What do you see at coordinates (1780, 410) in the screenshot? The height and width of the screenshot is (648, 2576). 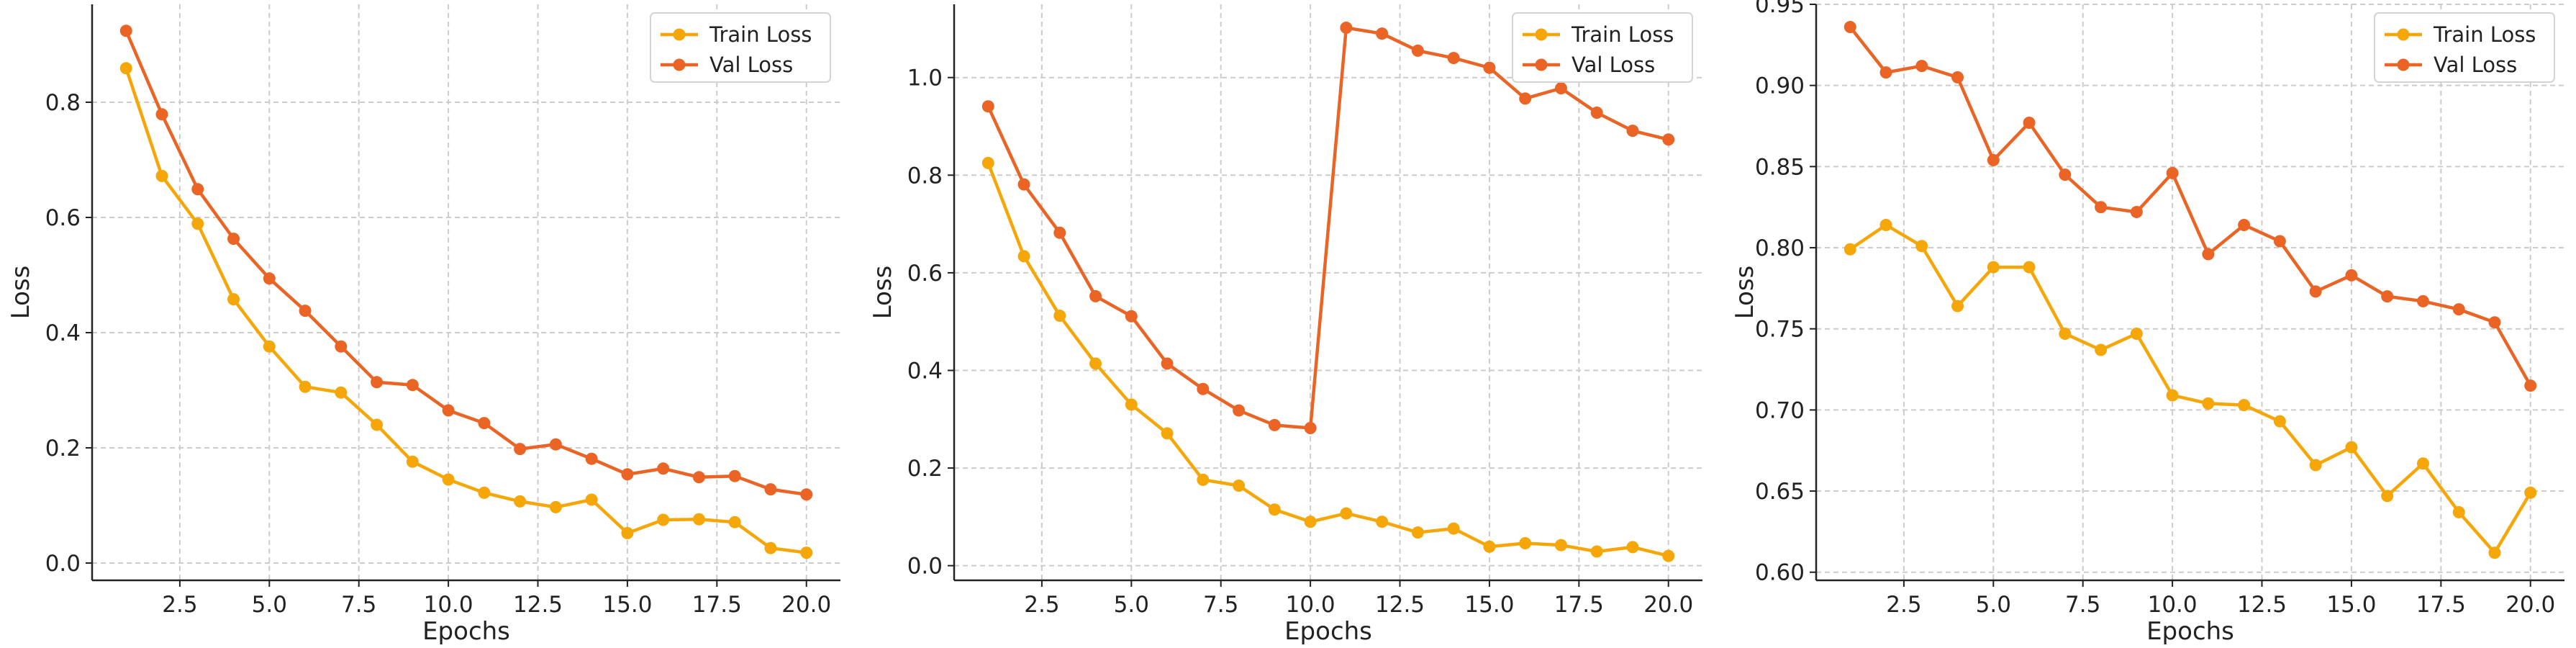 I see `y-tick-label: 0.70` at bounding box center [1780, 410].